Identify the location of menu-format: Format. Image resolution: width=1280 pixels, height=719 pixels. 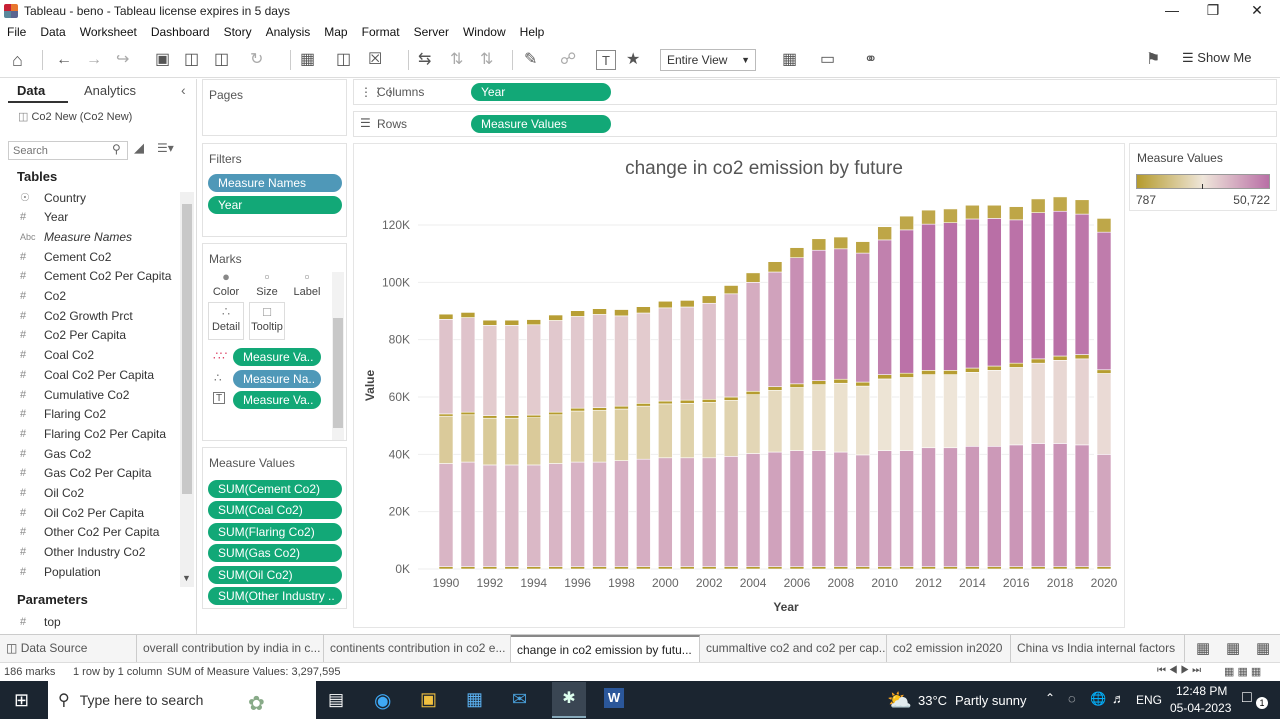
(380, 32).